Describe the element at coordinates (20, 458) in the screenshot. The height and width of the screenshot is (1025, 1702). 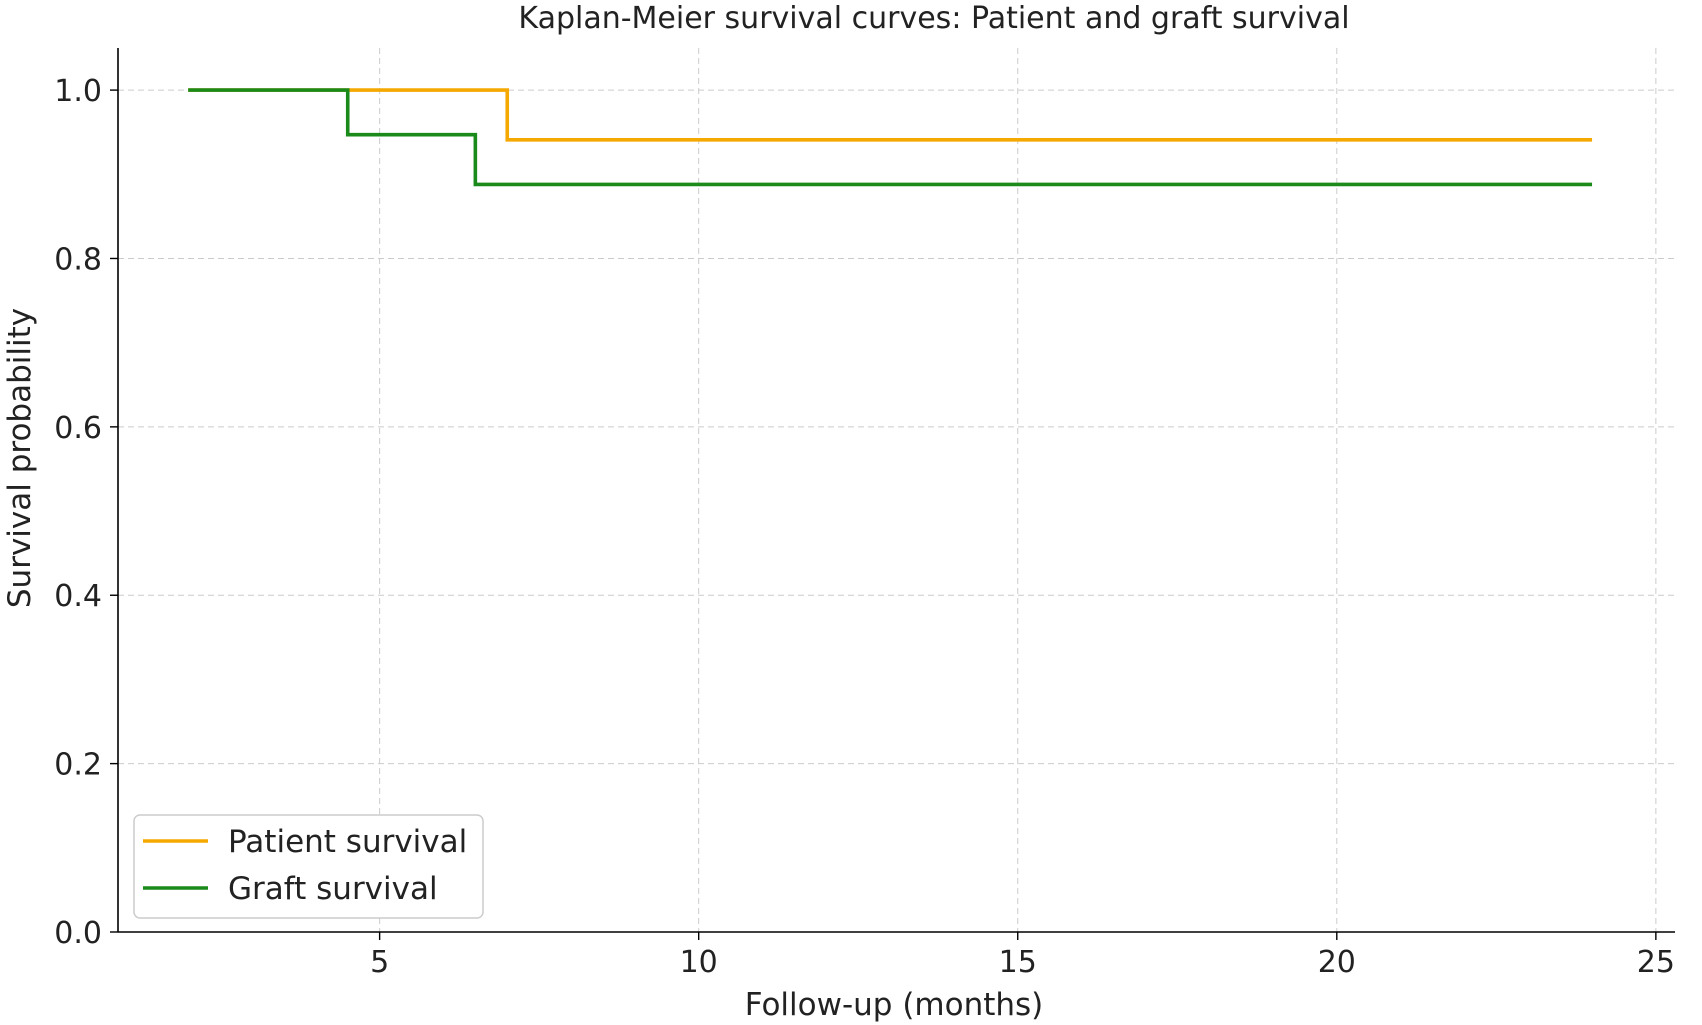
I see `y-axis-title: Survival probability` at that location.